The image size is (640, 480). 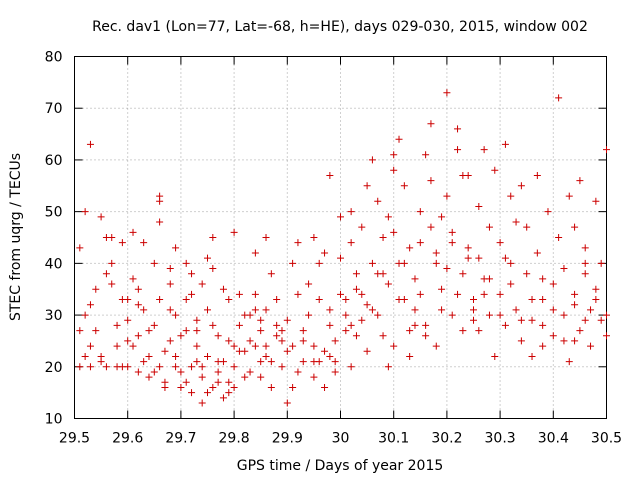 What do you see at coordinates (54, 264) in the screenshot?
I see `y-tick-label: 40` at bounding box center [54, 264].